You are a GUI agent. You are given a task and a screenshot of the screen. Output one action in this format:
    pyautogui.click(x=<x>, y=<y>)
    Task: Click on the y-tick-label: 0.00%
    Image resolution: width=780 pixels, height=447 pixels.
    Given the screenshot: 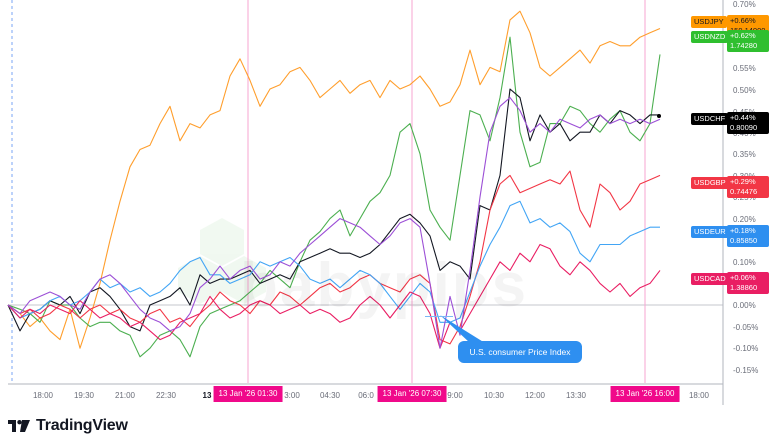 What is the action you would take?
    pyautogui.click(x=744, y=305)
    